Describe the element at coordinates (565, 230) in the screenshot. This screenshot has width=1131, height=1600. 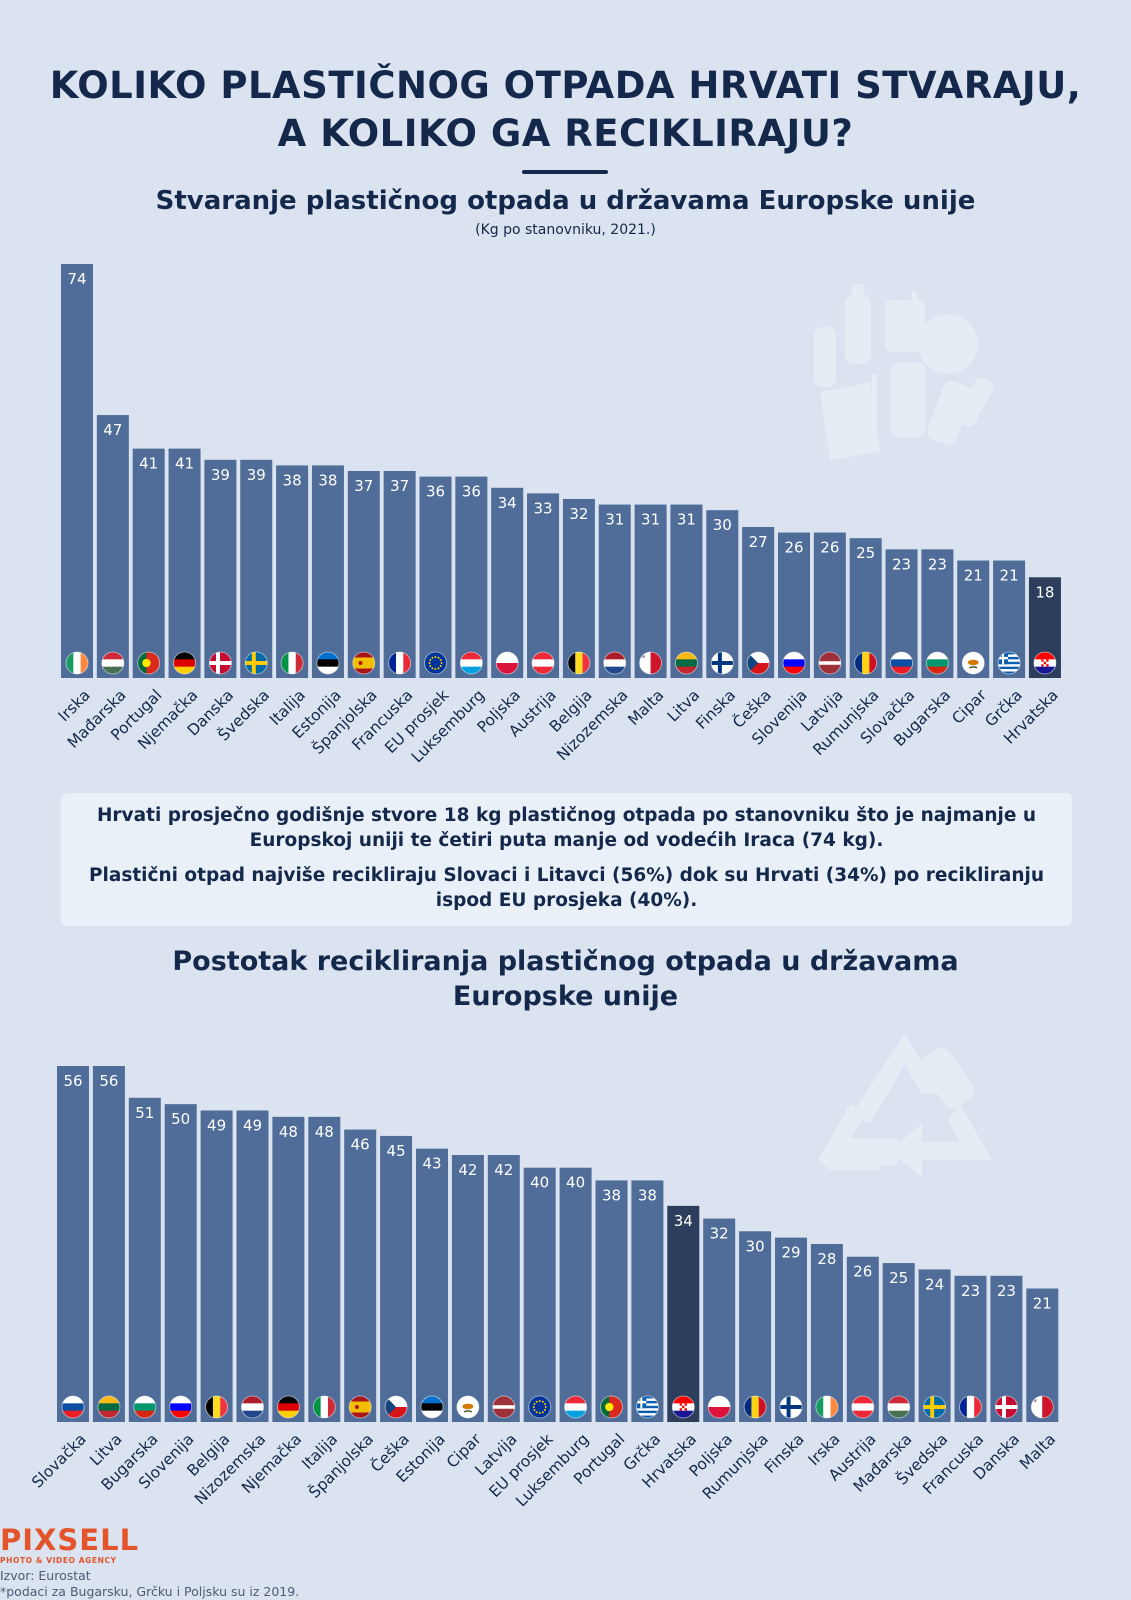
I see `chart1-subtitle: (Kg po stanovniku, 2021.)` at that location.